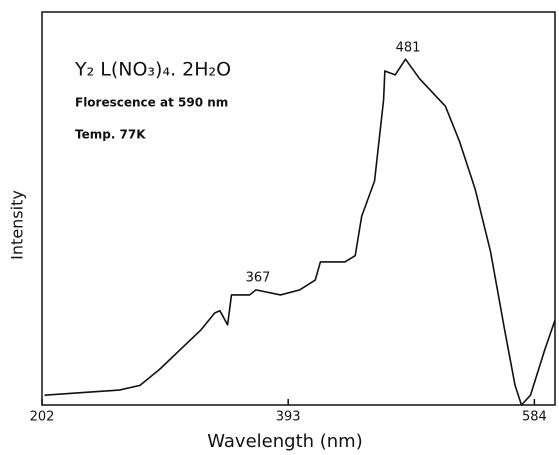  What do you see at coordinates (408, 48) in the screenshot?
I see `annotation: 481` at bounding box center [408, 48].